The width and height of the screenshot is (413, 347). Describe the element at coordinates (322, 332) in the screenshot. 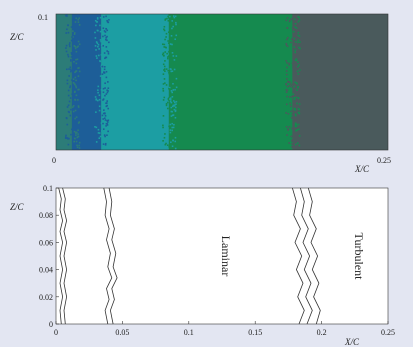

I see `x-tick-label: 0.2` at that location.